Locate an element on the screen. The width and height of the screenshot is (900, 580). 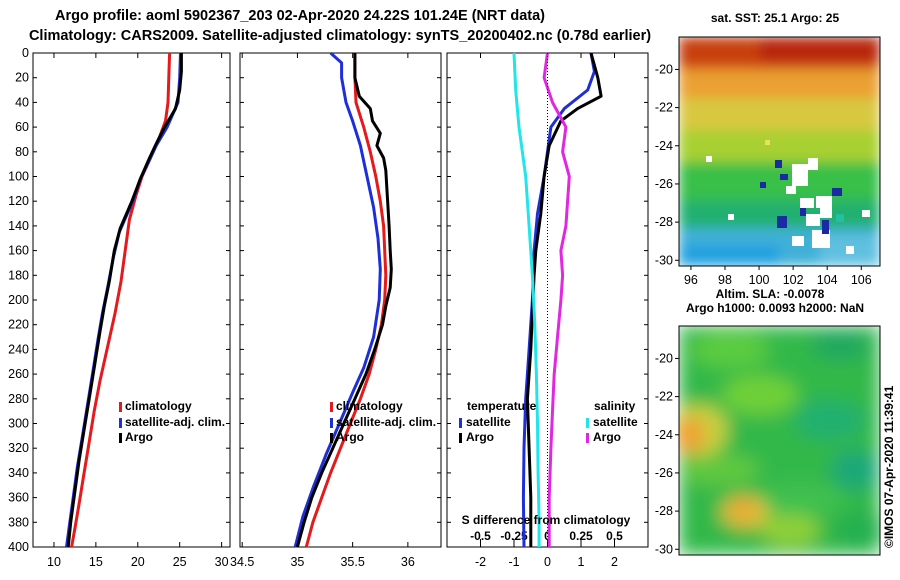
y-tick-label: 80 is located at coordinates (22, 152).